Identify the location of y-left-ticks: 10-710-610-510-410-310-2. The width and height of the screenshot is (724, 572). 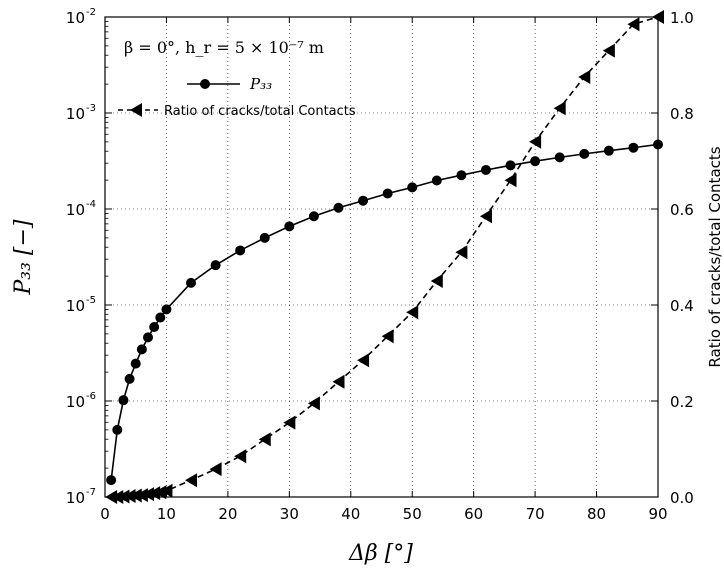
(89, 257).